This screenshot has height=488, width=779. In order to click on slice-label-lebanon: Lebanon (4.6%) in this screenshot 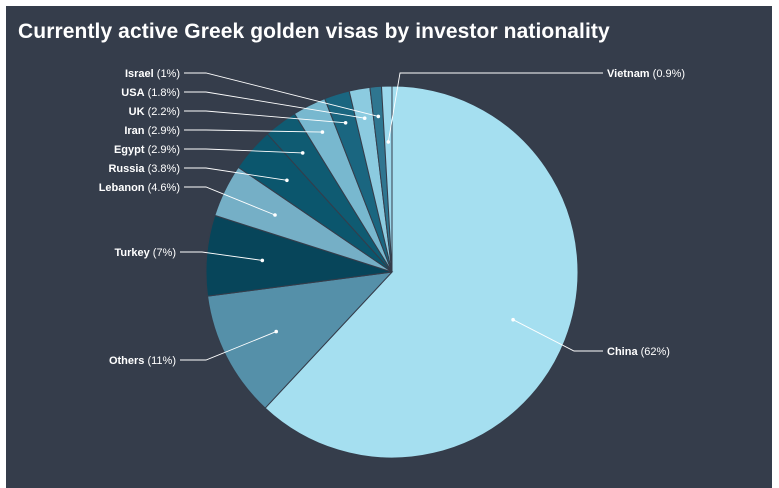, I will do `click(139, 188)`.